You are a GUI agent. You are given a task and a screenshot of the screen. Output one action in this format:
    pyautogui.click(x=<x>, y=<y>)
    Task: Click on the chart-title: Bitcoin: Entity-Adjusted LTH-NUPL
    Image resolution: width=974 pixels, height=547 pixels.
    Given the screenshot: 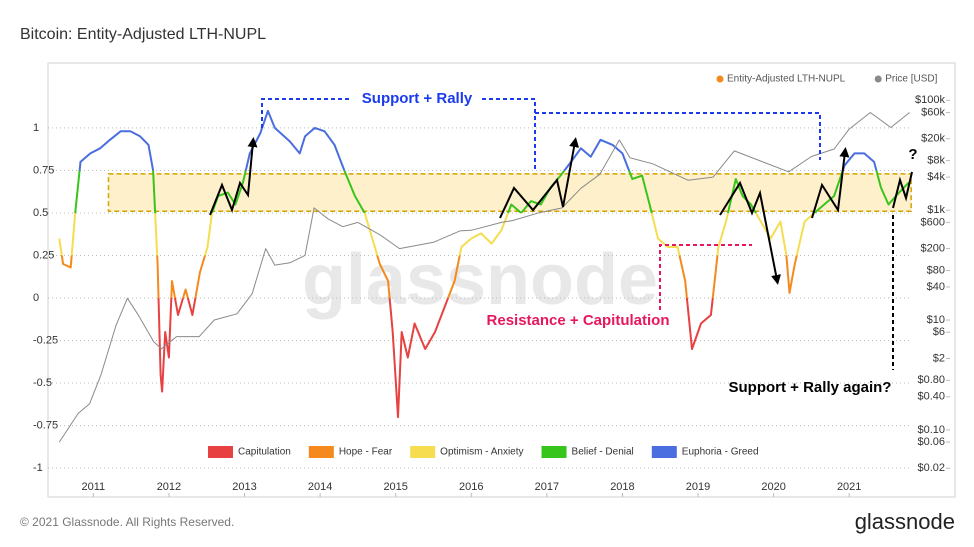 What is the action you would take?
    pyautogui.click(x=143, y=34)
    